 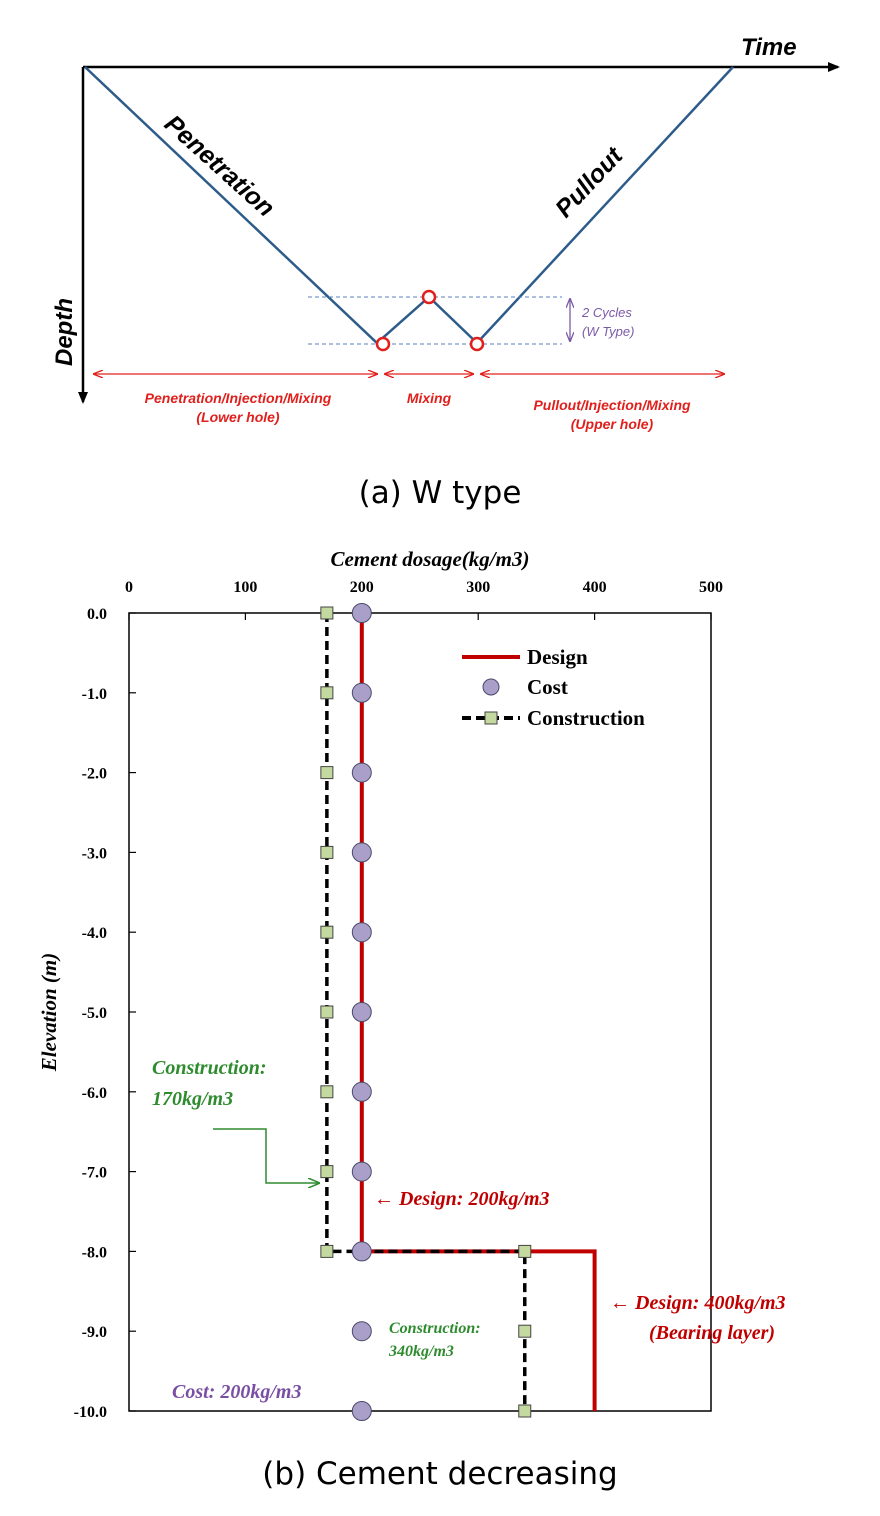 What do you see at coordinates (589, 182) in the screenshot?
I see `pullout-label: Pullout` at bounding box center [589, 182].